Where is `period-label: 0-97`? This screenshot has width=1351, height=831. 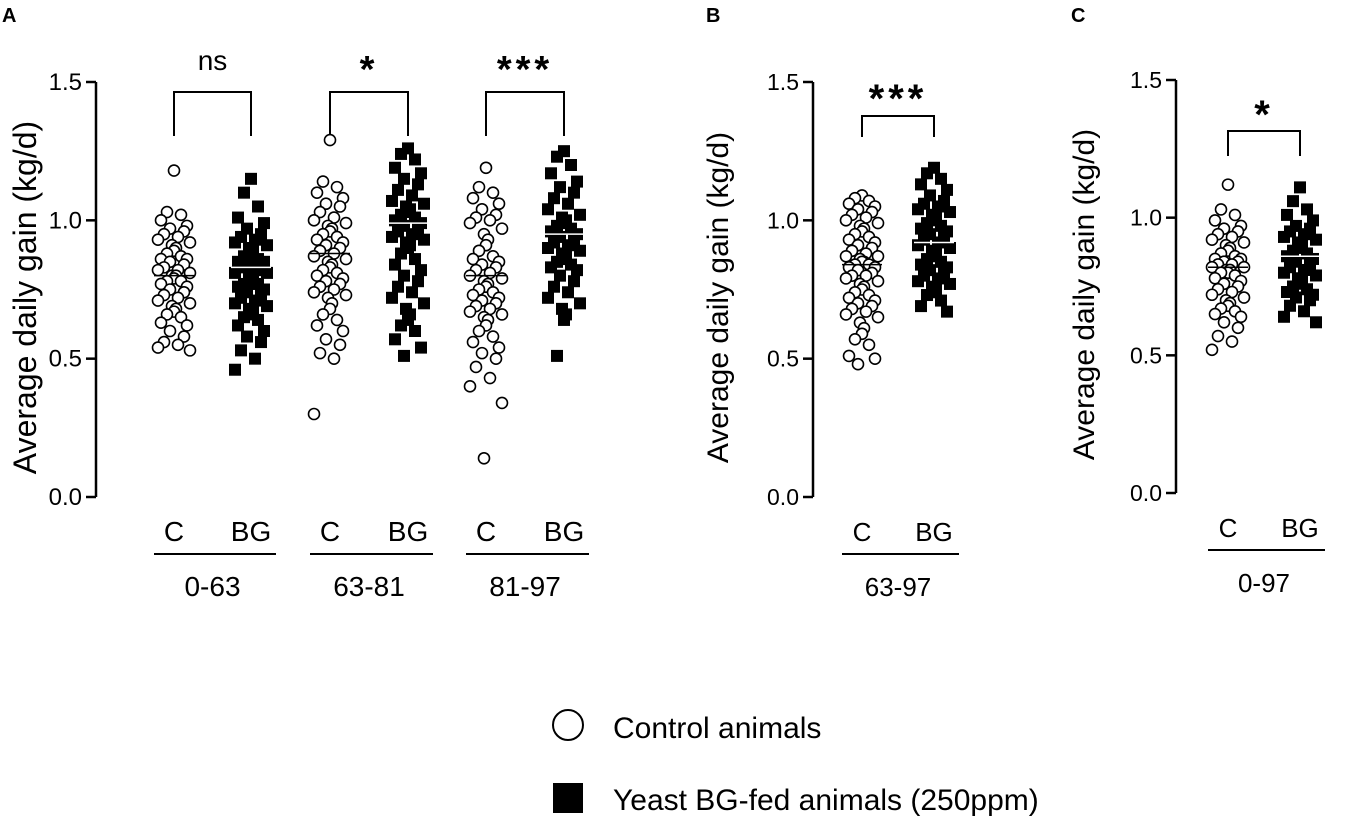
period-label: 0-97 is located at coordinates (1264, 583).